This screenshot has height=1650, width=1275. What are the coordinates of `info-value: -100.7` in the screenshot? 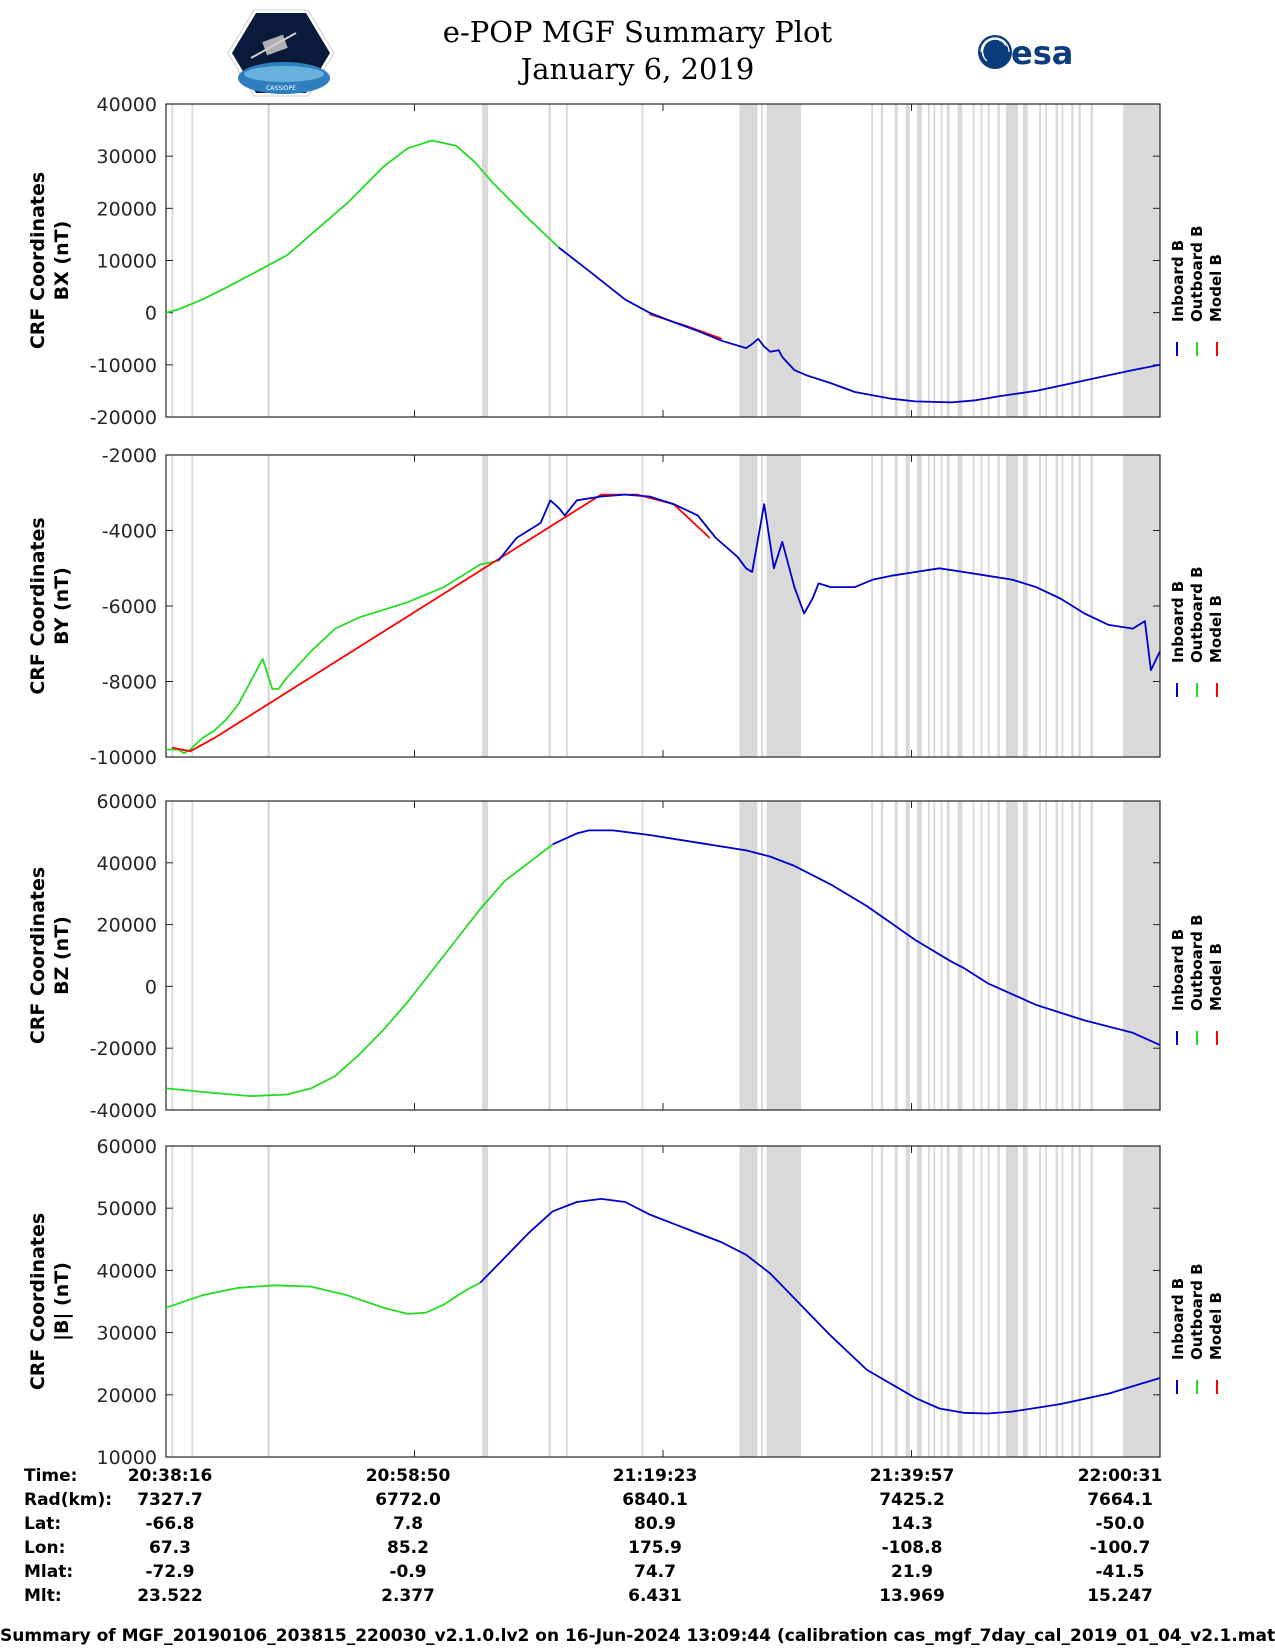 It's located at (1120, 1548).